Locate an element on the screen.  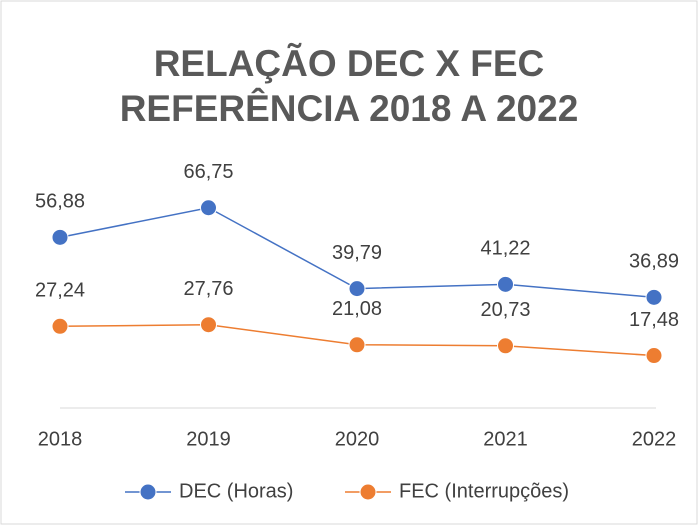
data-label: 39,79 is located at coordinates (357, 253).